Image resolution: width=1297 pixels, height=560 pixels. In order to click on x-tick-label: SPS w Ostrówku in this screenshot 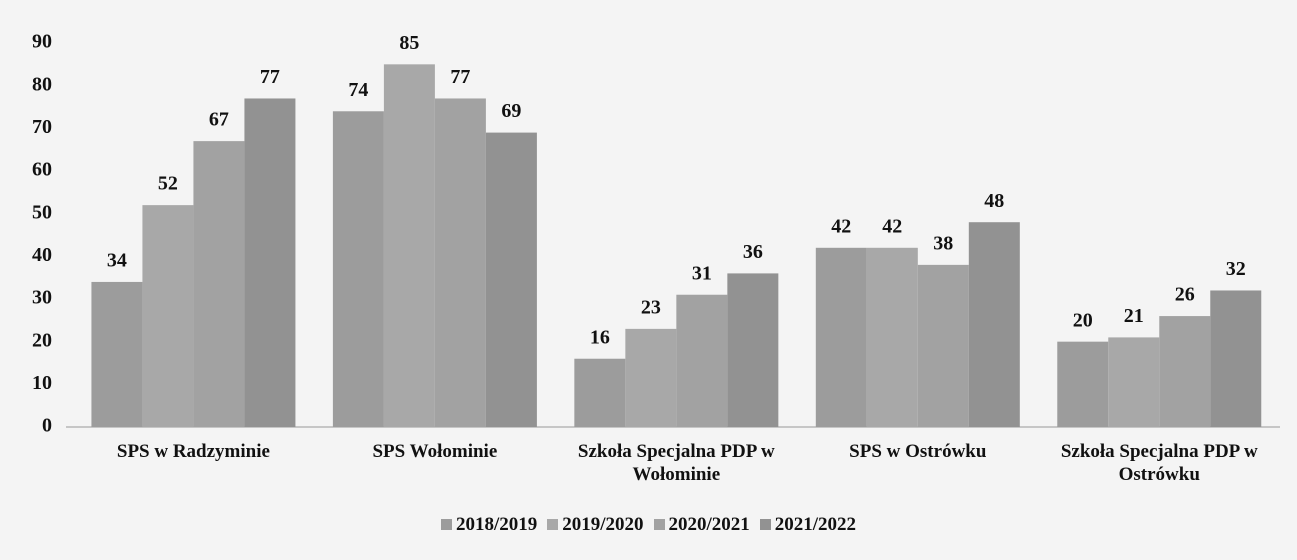, I will do `click(918, 451)`.